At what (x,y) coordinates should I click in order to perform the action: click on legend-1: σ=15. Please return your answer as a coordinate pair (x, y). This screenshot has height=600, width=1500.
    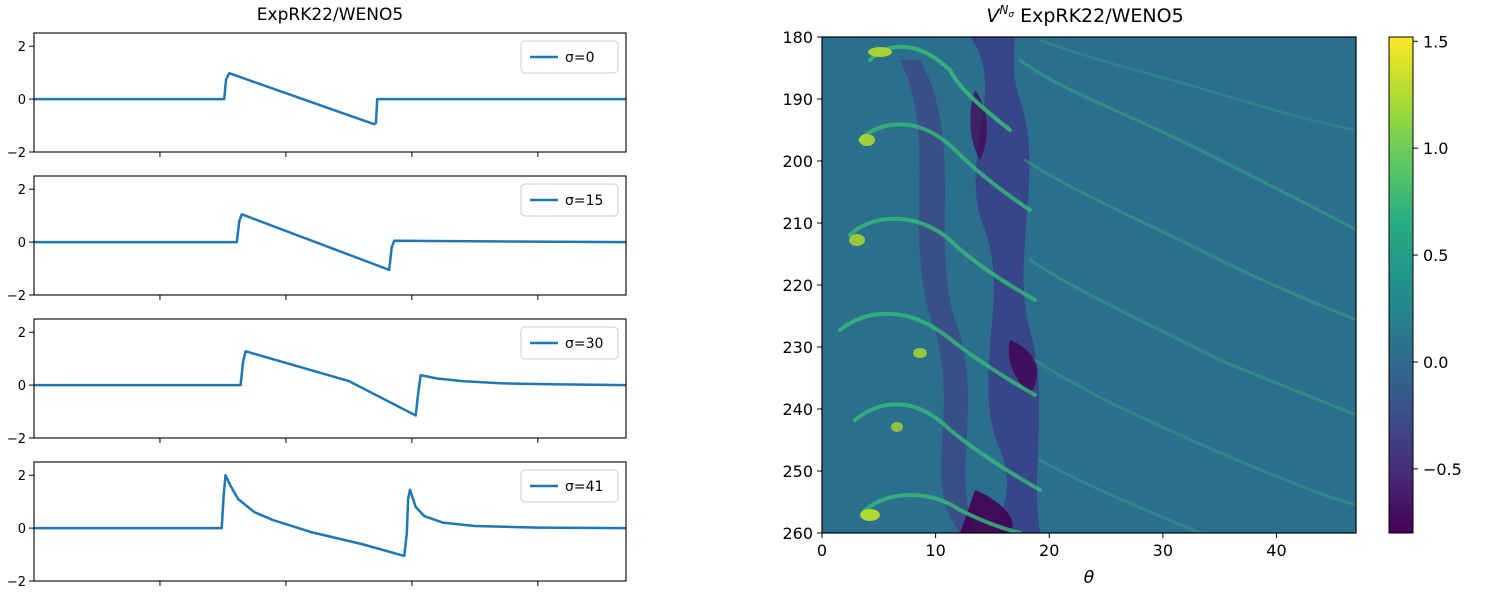
    Looking at the image, I should click on (569, 200).